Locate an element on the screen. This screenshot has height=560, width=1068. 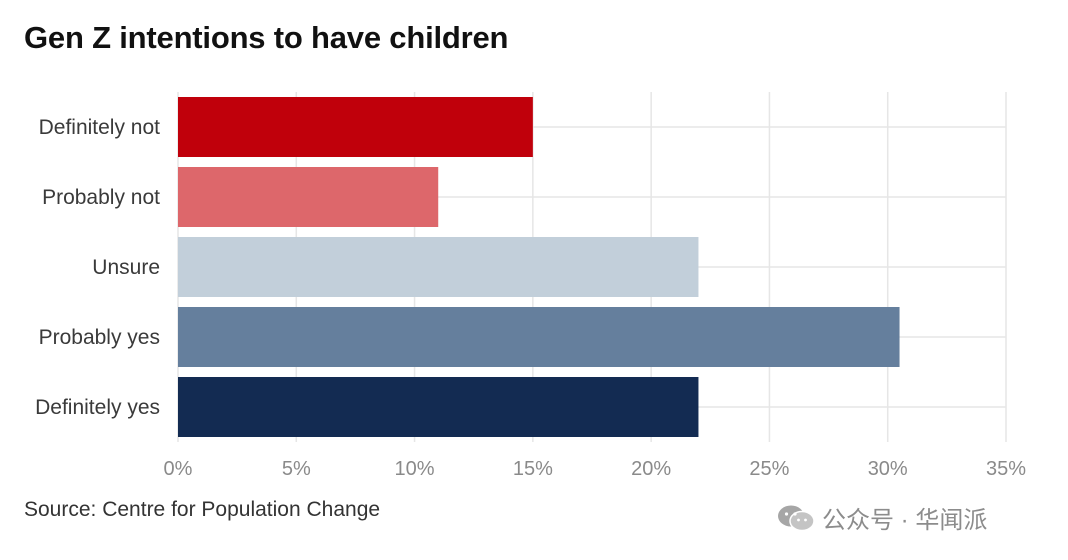
x-tick-label: 15% is located at coordinates (533, 469).